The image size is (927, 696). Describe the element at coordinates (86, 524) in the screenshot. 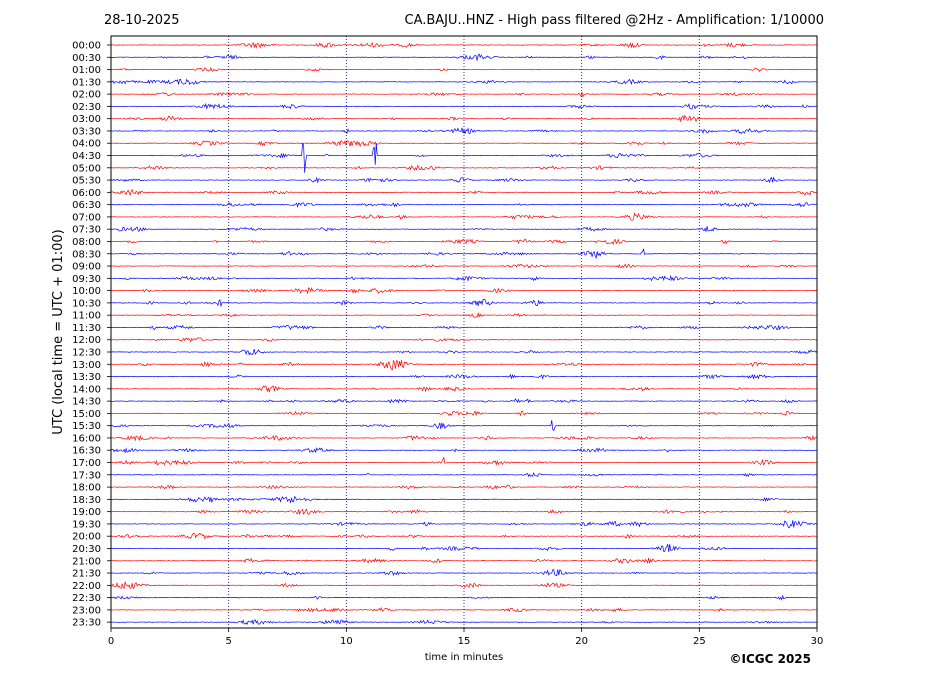

I see `row-label: 19:30` at that location.